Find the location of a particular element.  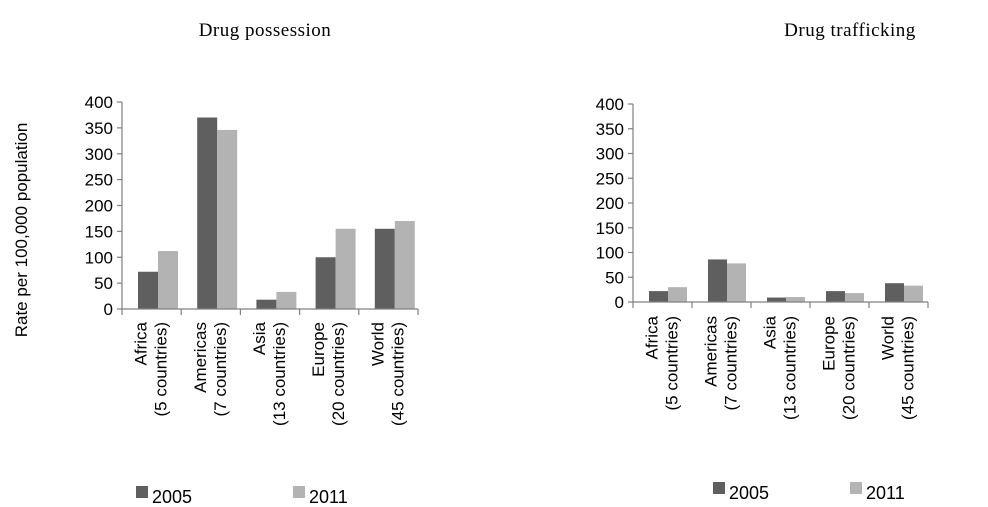

y-axis-label: Rate per 100,000 population is located at coordinates (21, 230).